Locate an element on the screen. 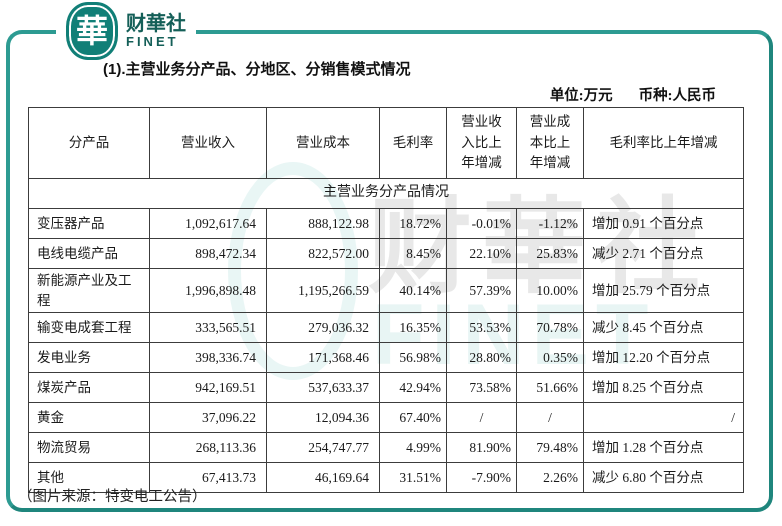  table-cell: 增加 1.28 个百分点 is located at coordinates (663, 448).